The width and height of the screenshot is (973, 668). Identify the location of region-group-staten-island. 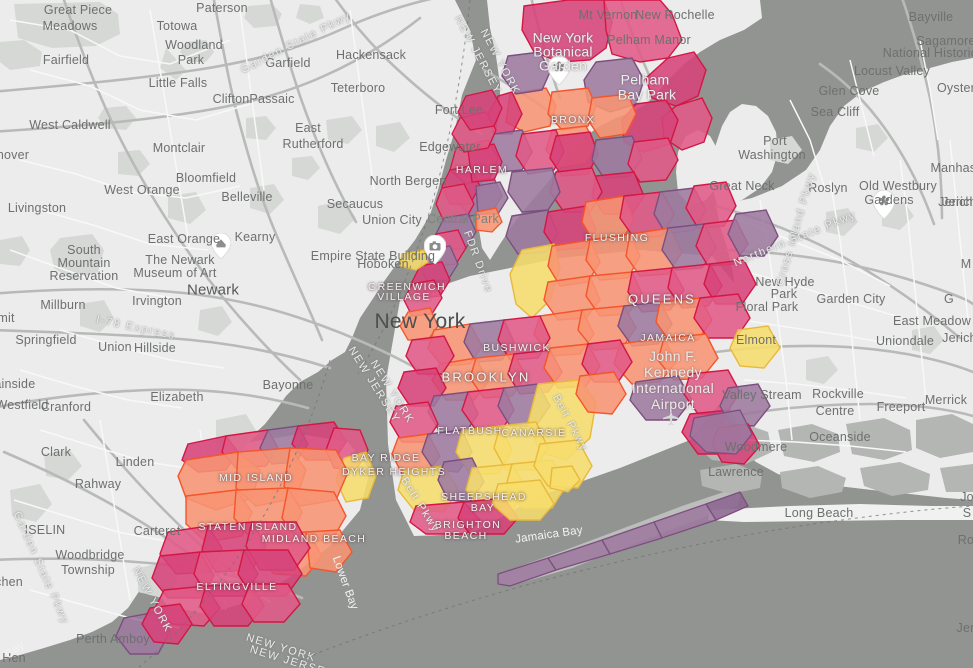
(246, 538).